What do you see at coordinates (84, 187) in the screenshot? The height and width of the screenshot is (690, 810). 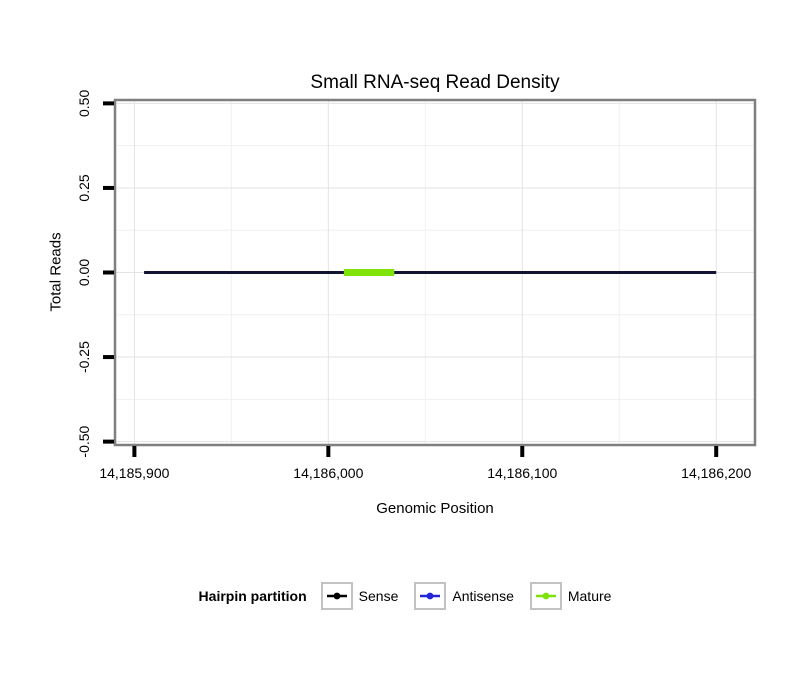 I see `y-tick-label: 0.25` at bounding box center [84, 187].